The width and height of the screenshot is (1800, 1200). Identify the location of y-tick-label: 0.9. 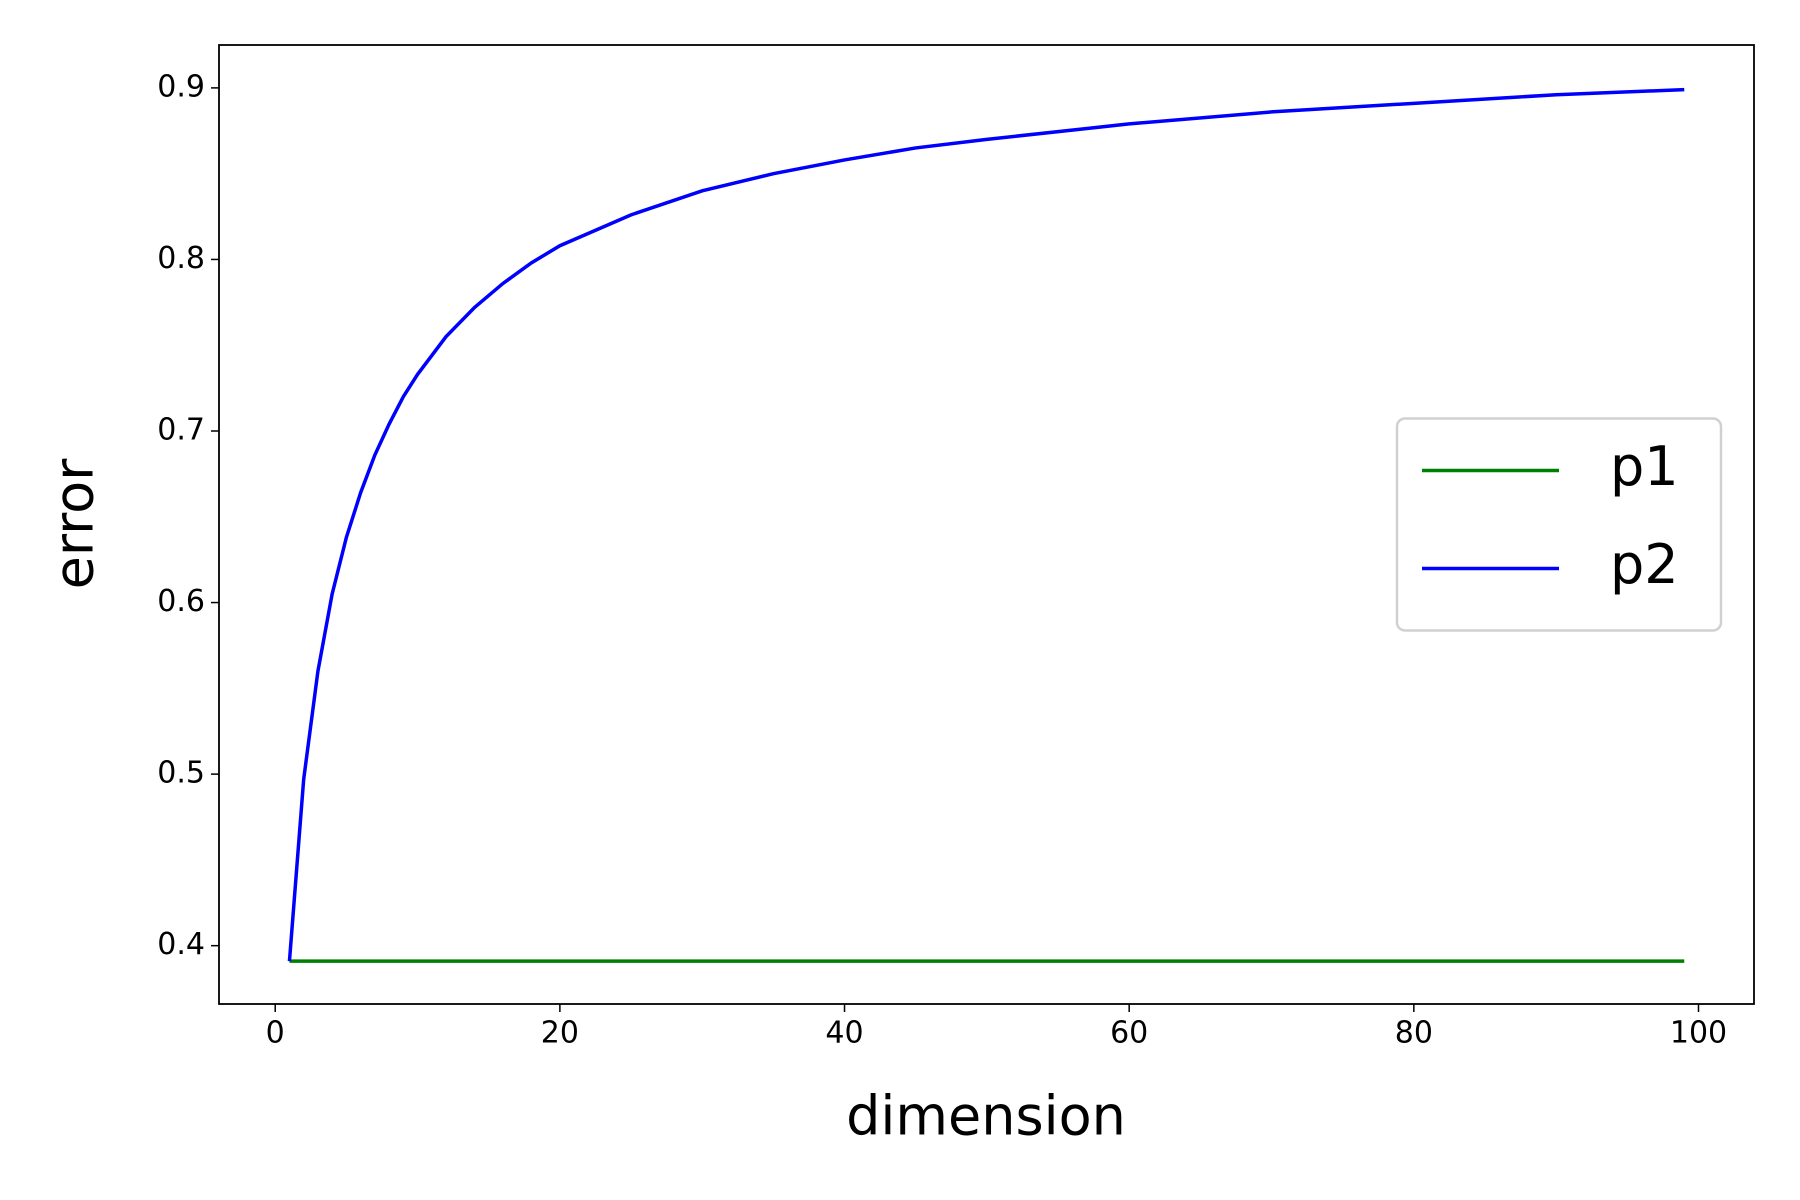
(181, 86).